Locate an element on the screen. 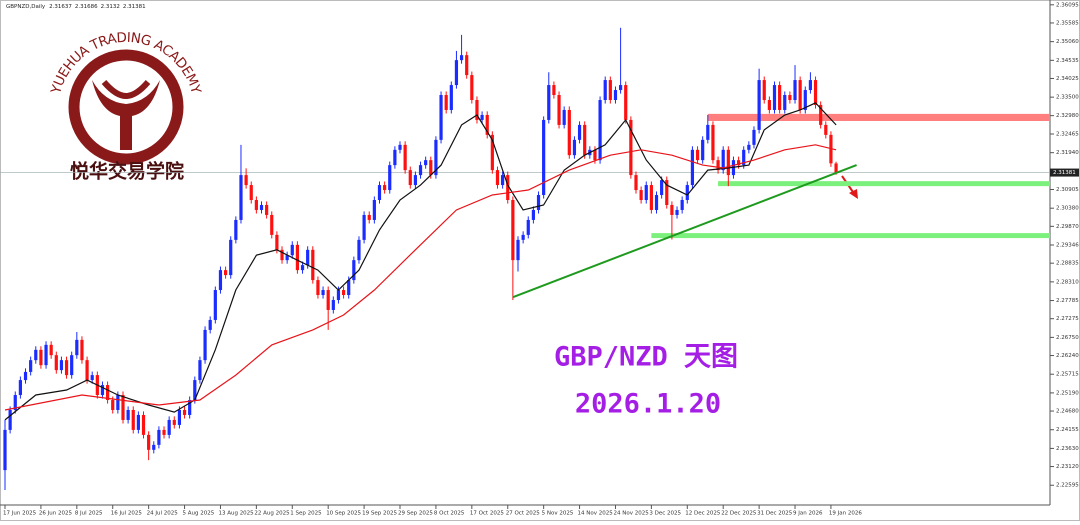 The width and height of the screenshot is (1080, 525). y-tick-label: 2.25715 is located at coordinates (1067, 375).